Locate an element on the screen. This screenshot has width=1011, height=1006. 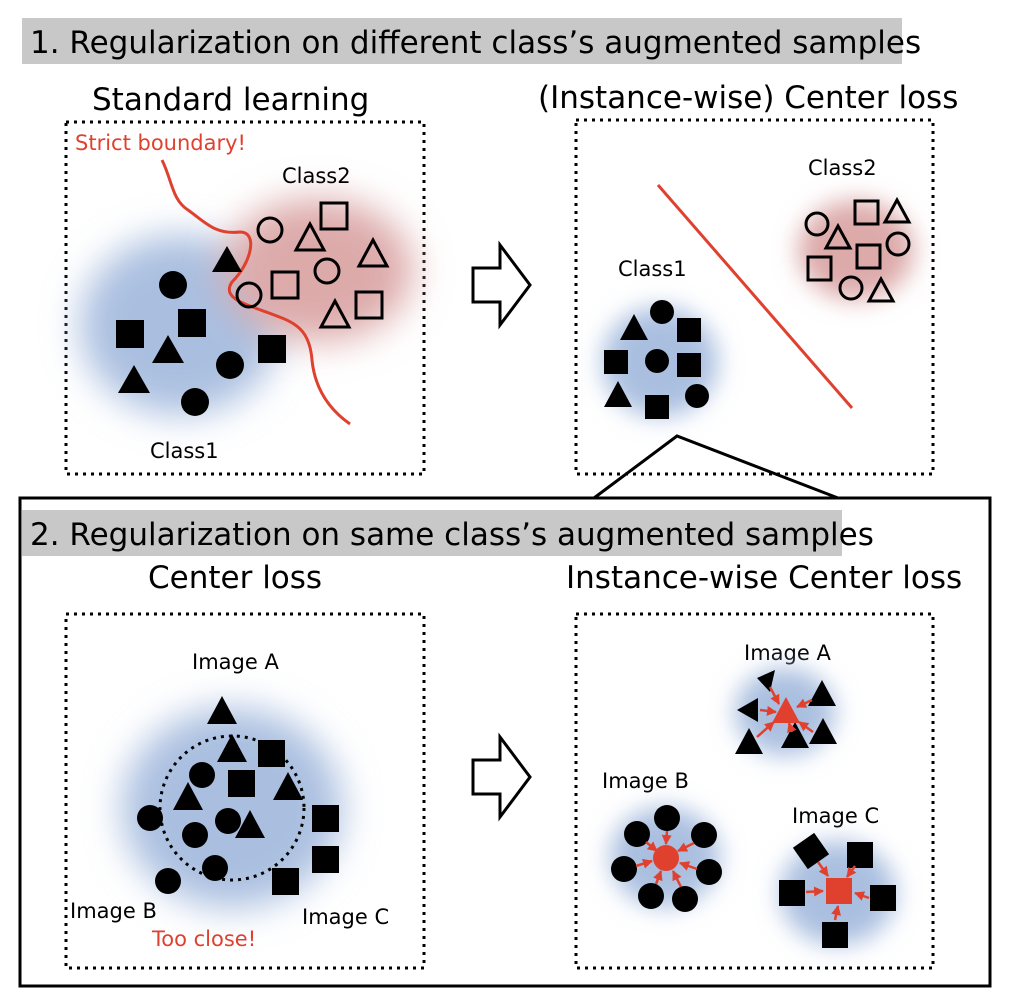
class1-compact-samples is located at coordinates (656, 359).